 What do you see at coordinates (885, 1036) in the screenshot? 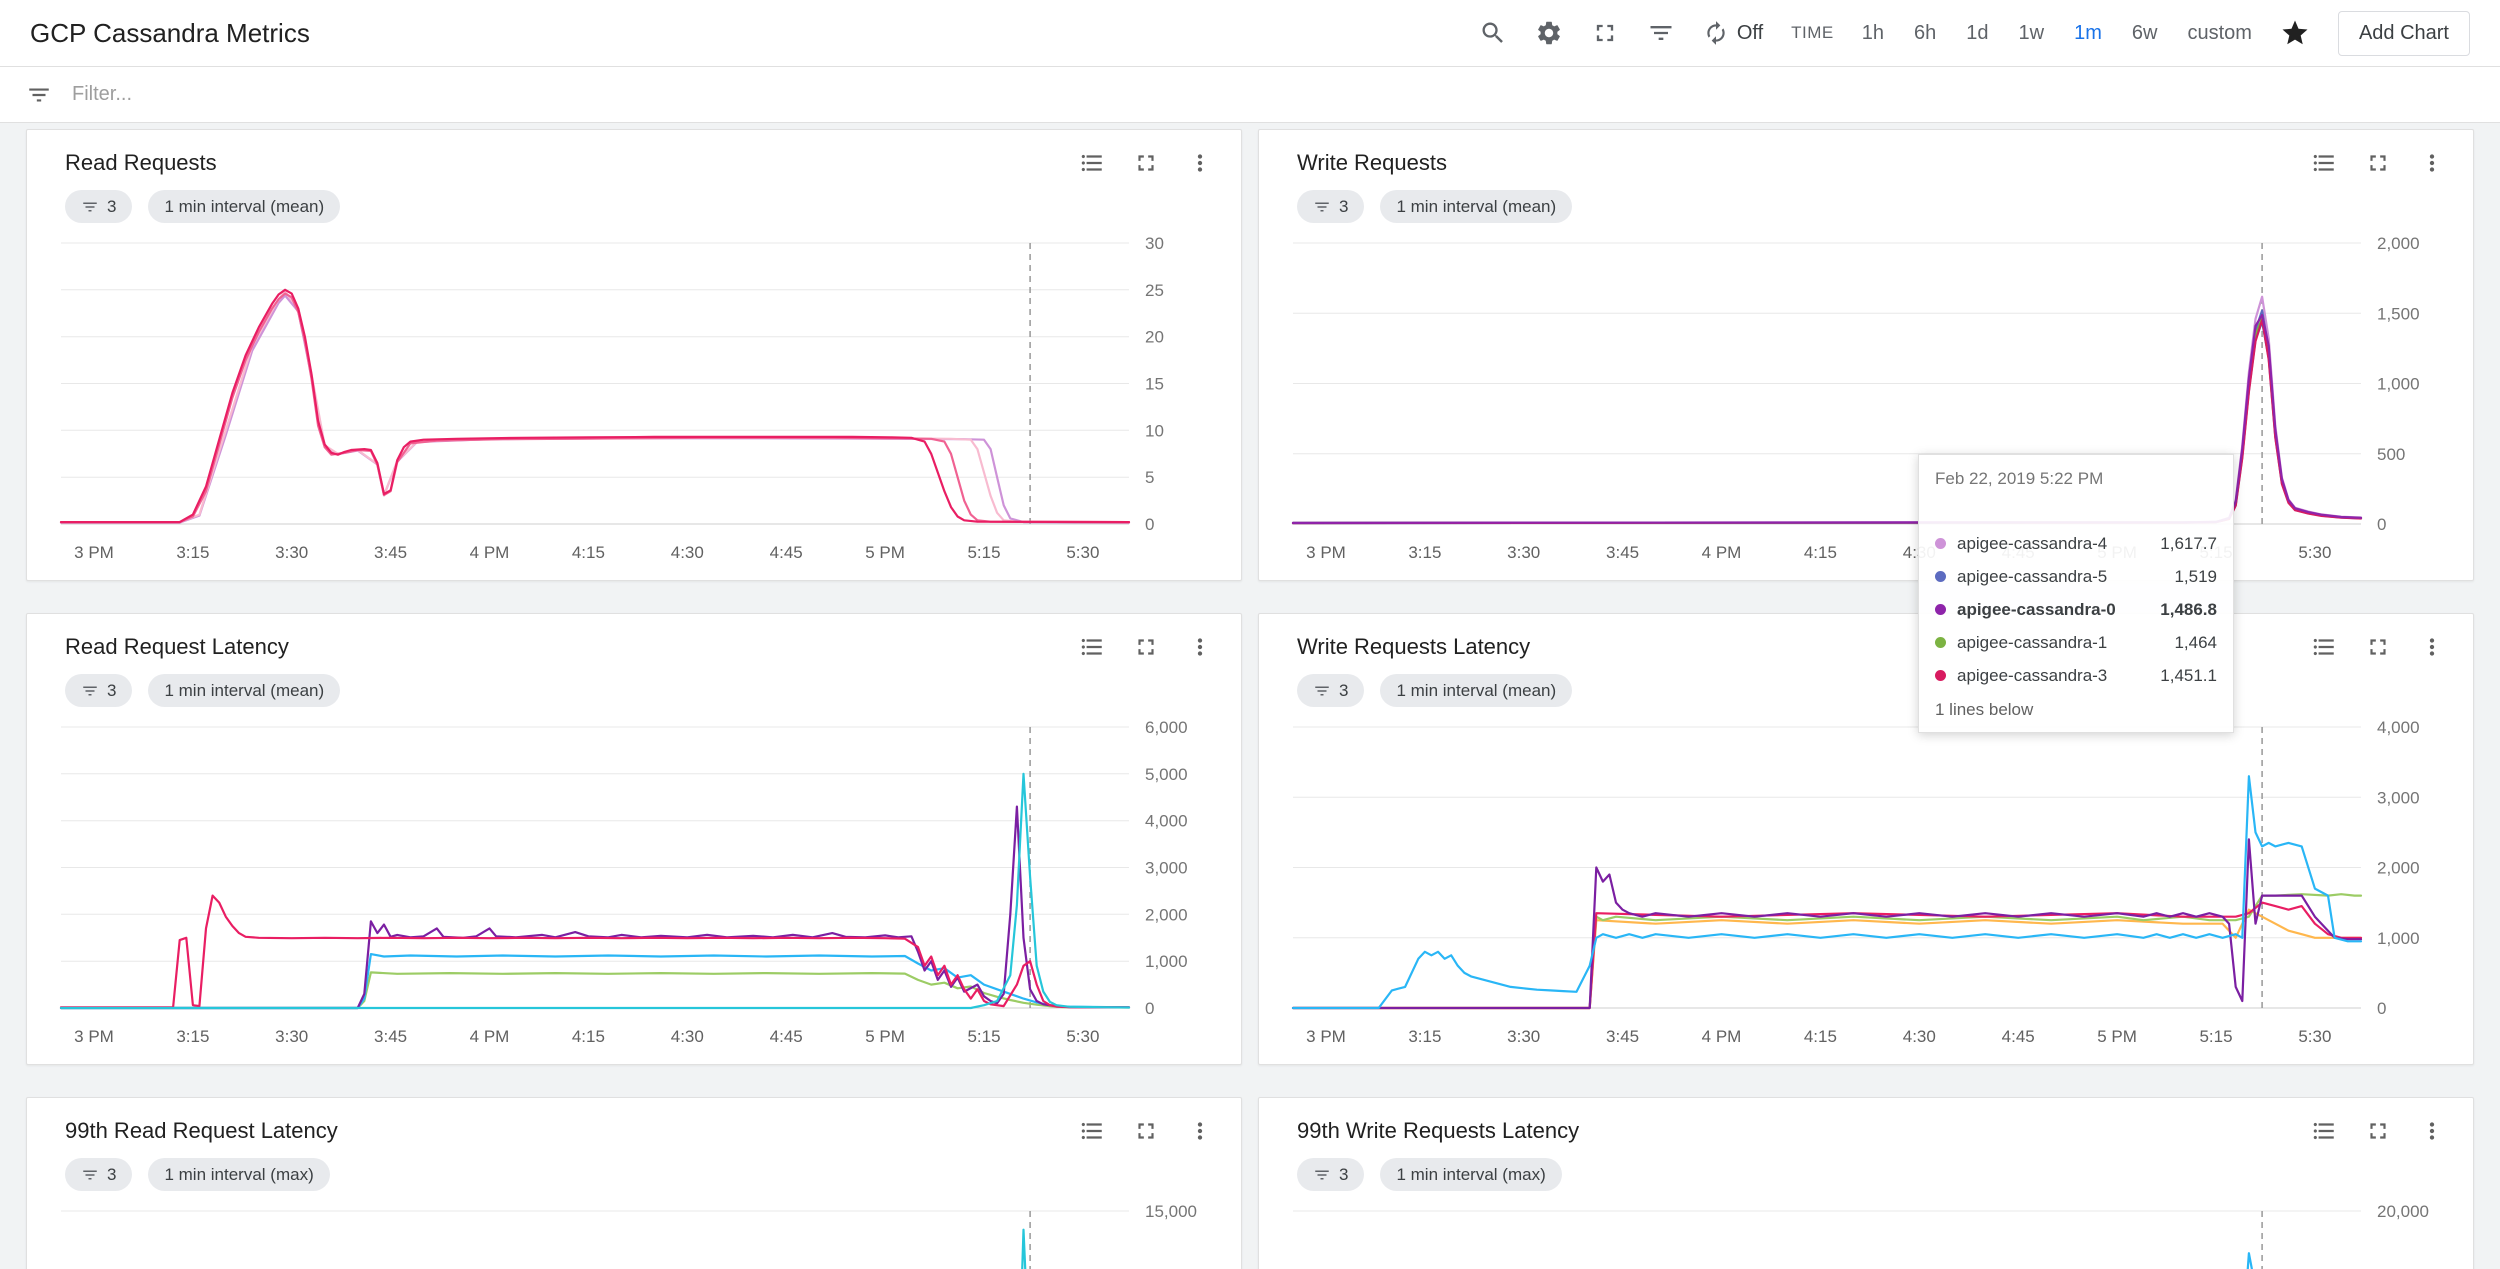
I see `svg-text: 5 PM` at bounding box center [885, 1036].